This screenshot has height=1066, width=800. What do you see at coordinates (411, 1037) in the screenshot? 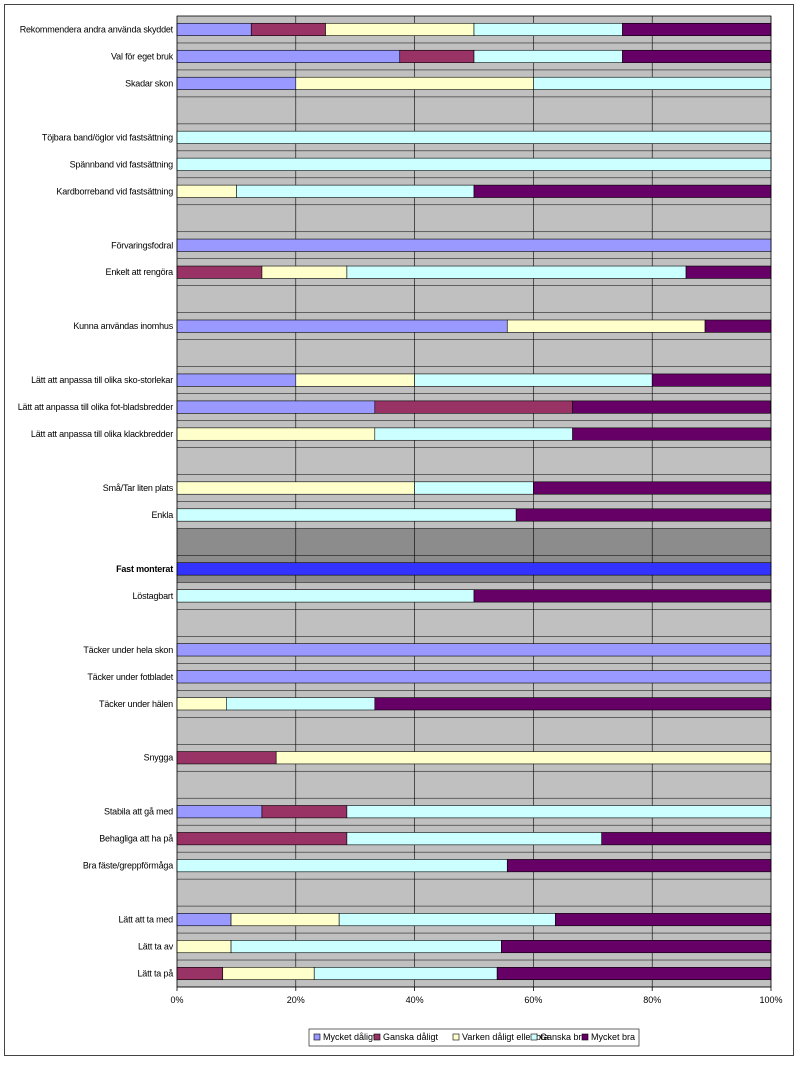
I see `legend-label: Ganska dåligt` at bounding box center [411, 1037].